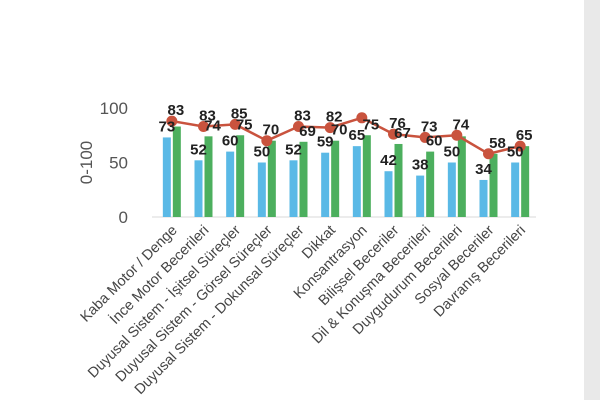 This screenshot has width=600, height=400. What do you see at coordinates (123, 217) in the screenshot?
I see `y-tick-label: 0` at bounding box center [123, 217].